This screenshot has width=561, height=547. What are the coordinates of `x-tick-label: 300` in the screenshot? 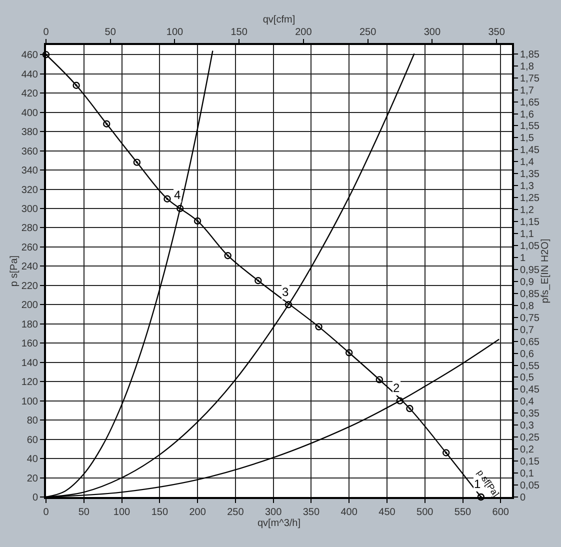 It's located at (273, 512).